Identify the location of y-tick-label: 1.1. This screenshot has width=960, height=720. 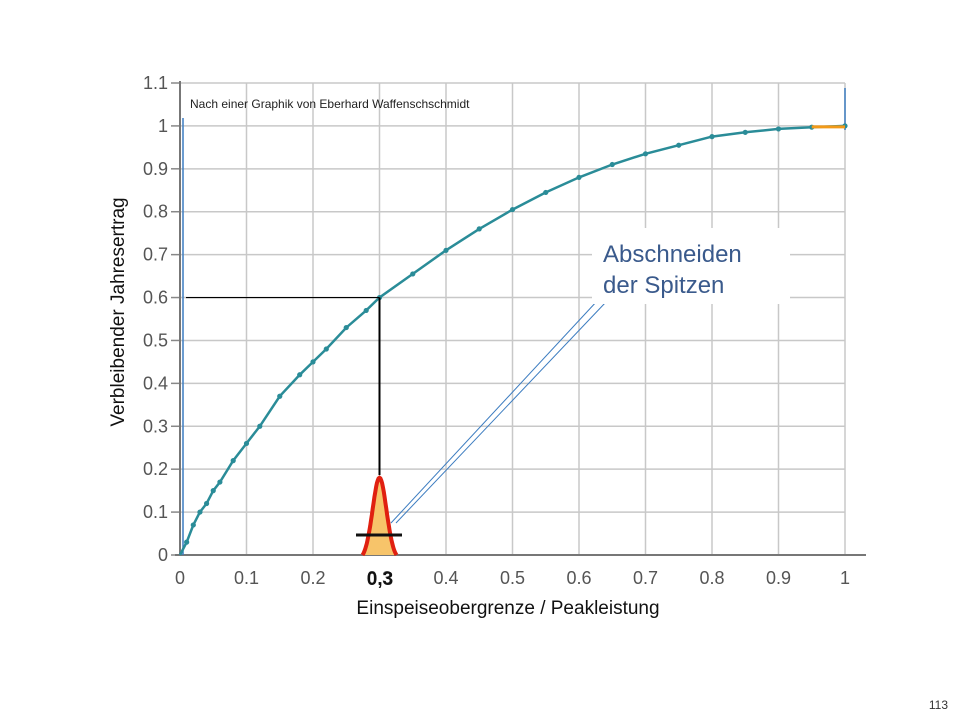
(155, 83).